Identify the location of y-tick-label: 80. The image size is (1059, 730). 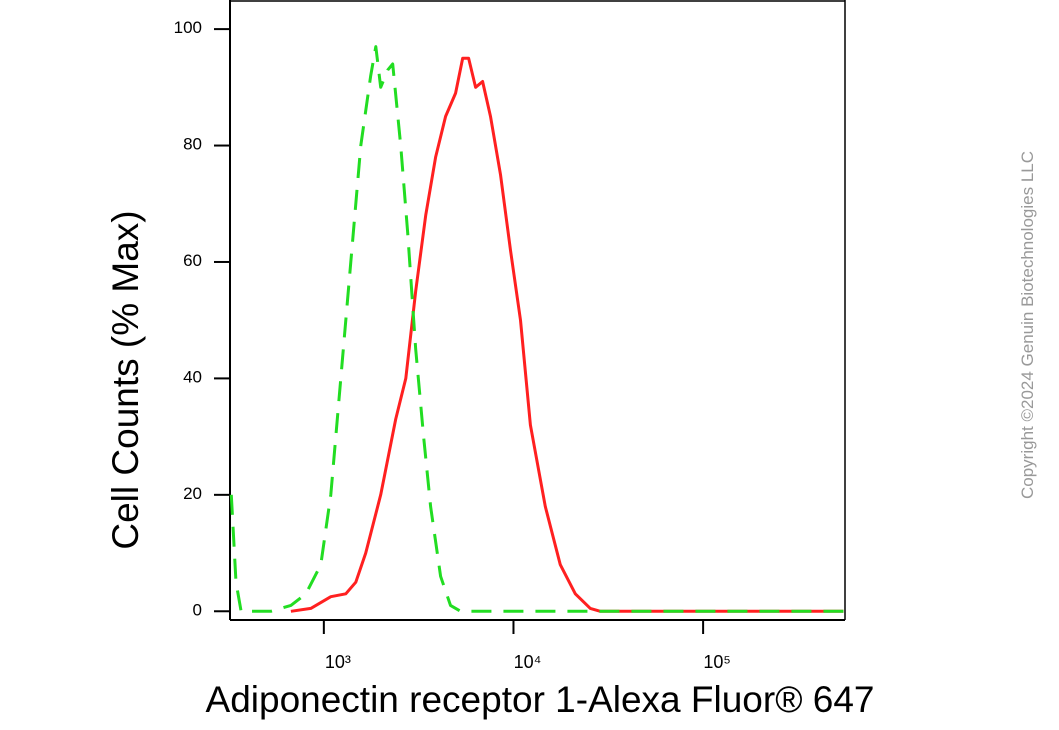
(192, 144).